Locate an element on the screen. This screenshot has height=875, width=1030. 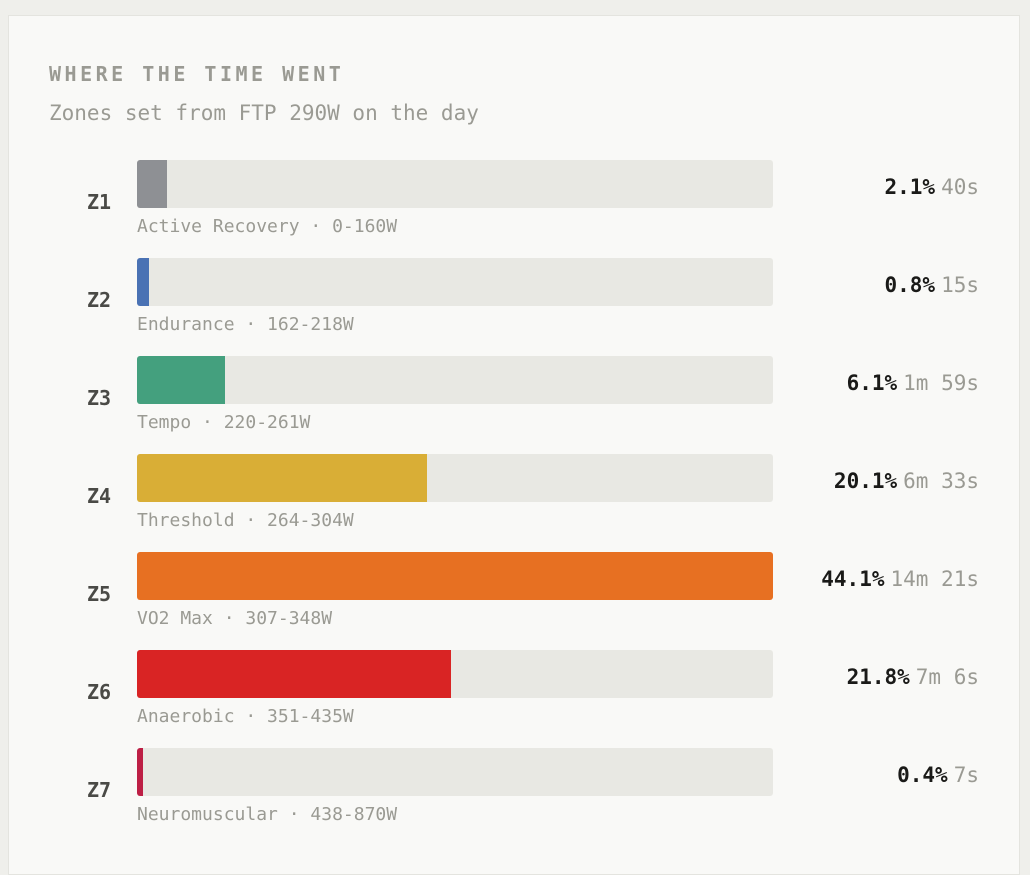
zone-percent: 2.1% is located at coordinates (910, 187).